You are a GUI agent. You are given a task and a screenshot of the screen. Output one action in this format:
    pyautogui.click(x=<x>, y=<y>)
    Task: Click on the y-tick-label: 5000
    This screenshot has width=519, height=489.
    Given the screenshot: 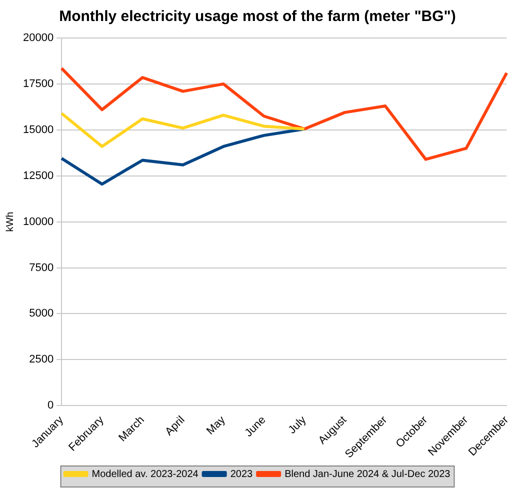 What is the action you would take?
    pyautogui.click(x=41, y=314)
    